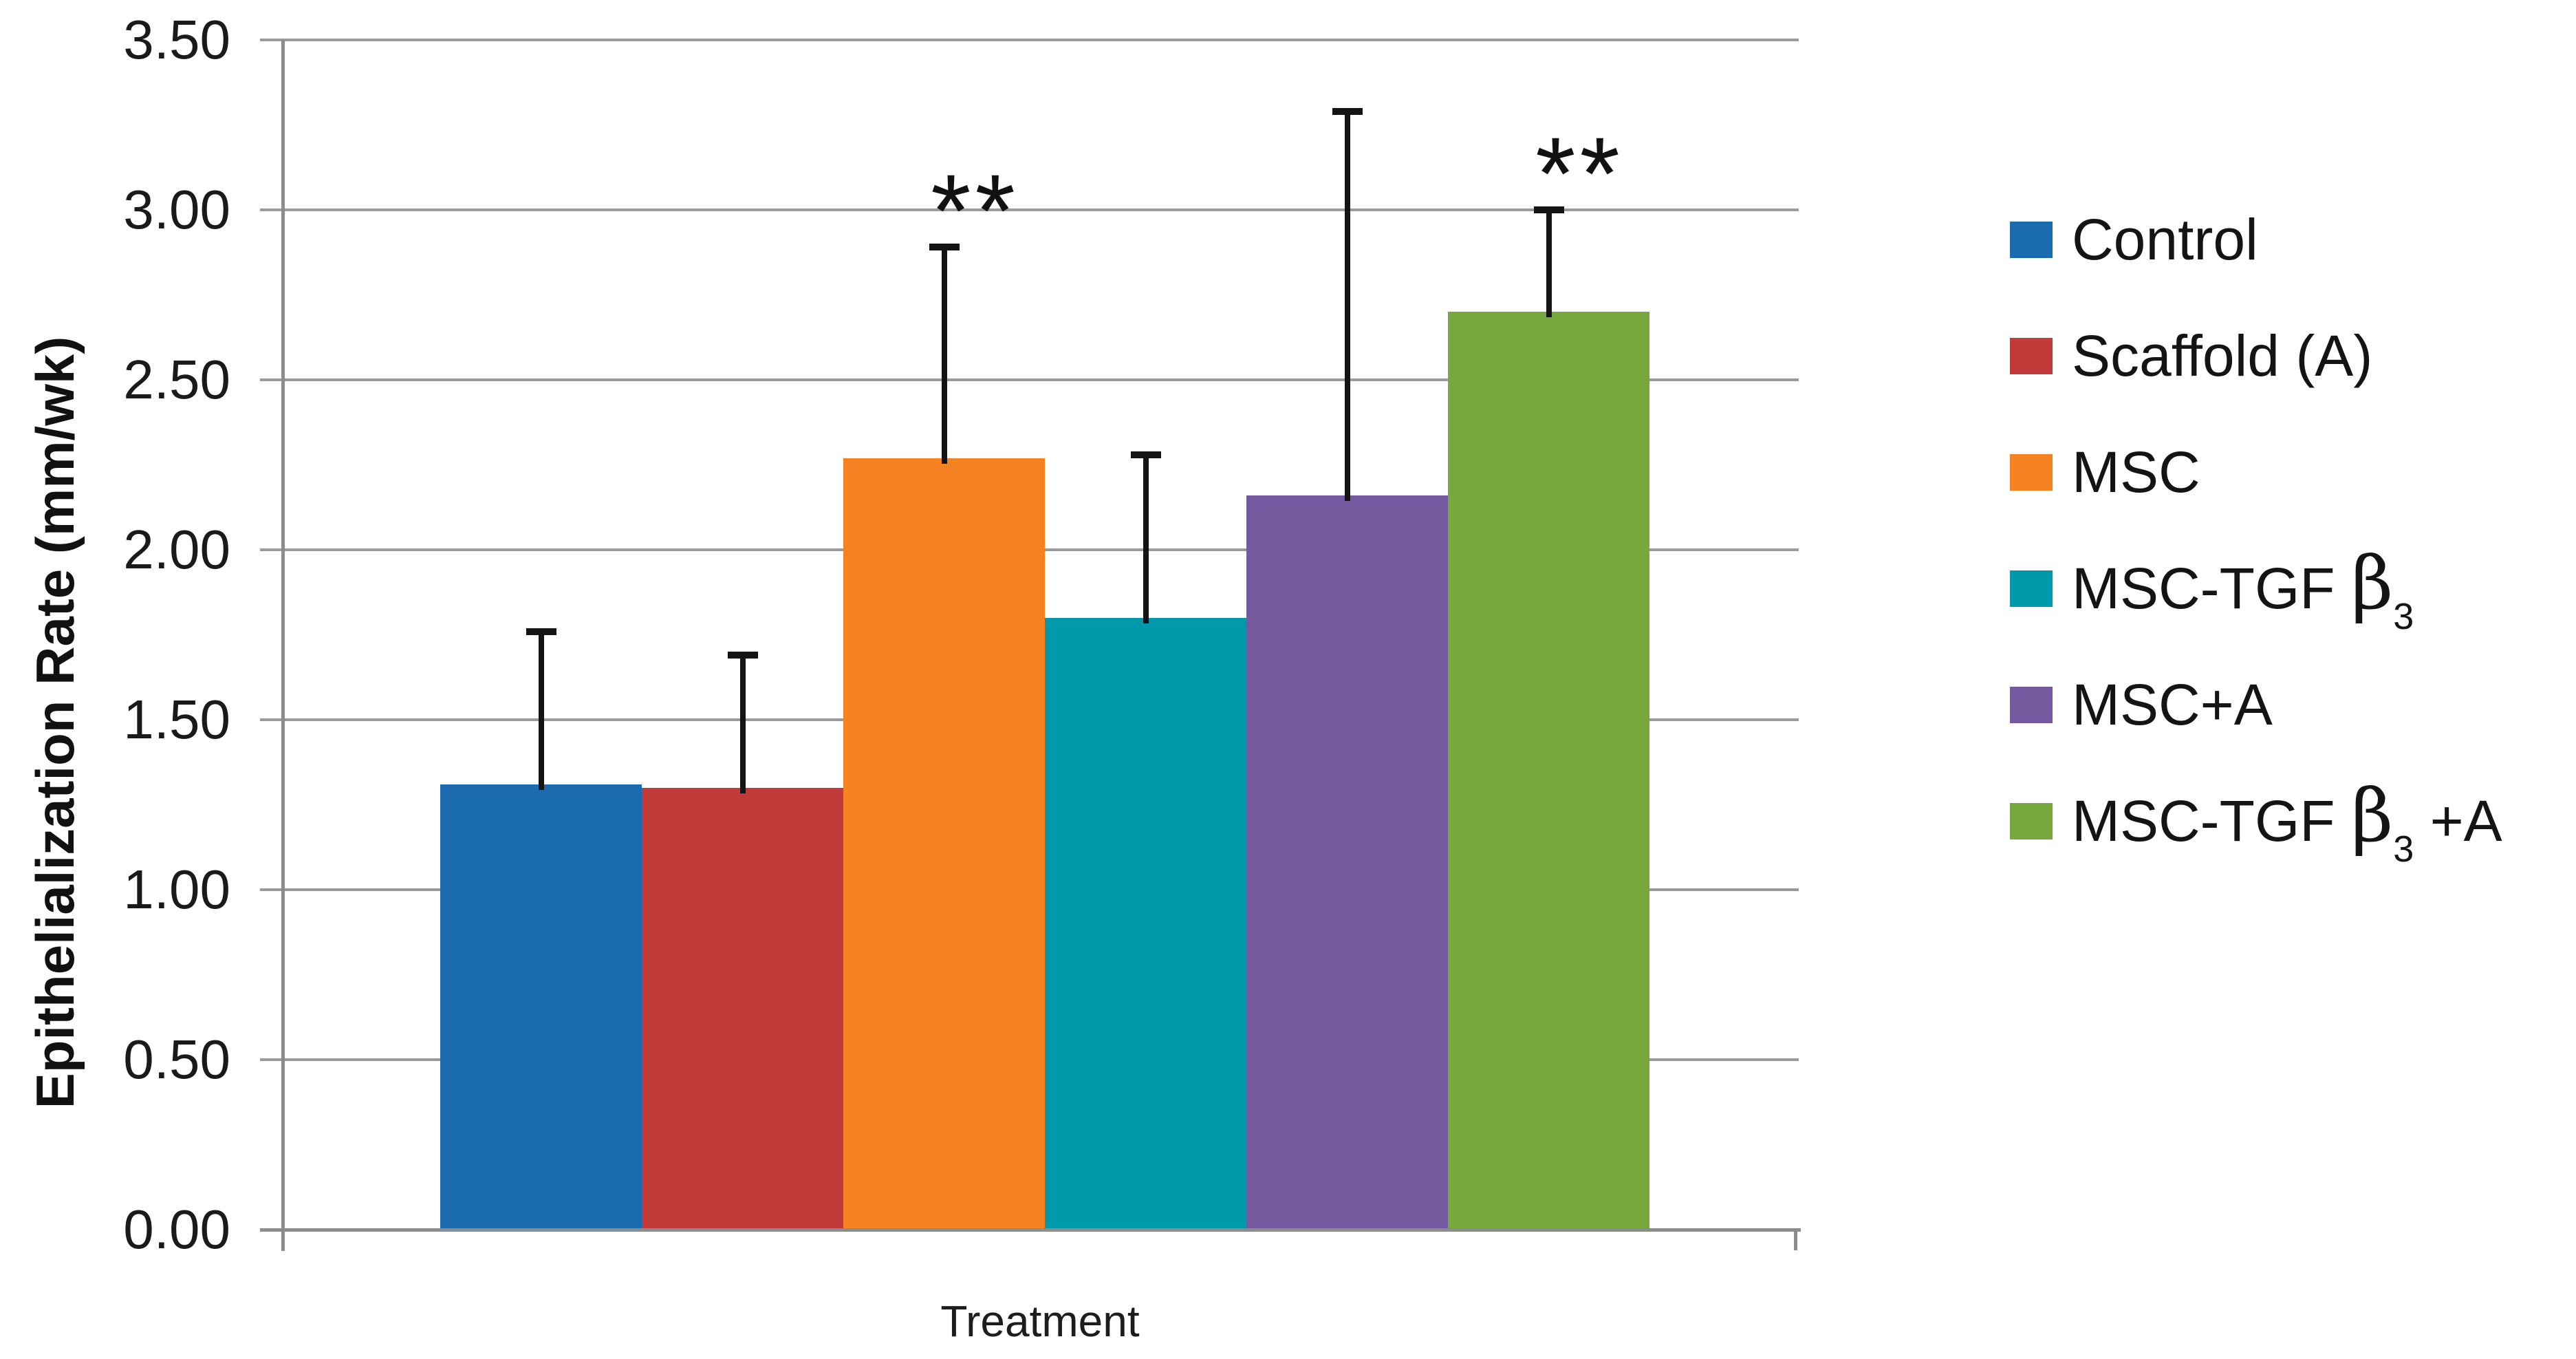 Image resolution: width=2576 pixels, height=1359 pixels. Describe the element at coordinates (283, 645) in the screenshot. I see `y-axis-line` at that location.